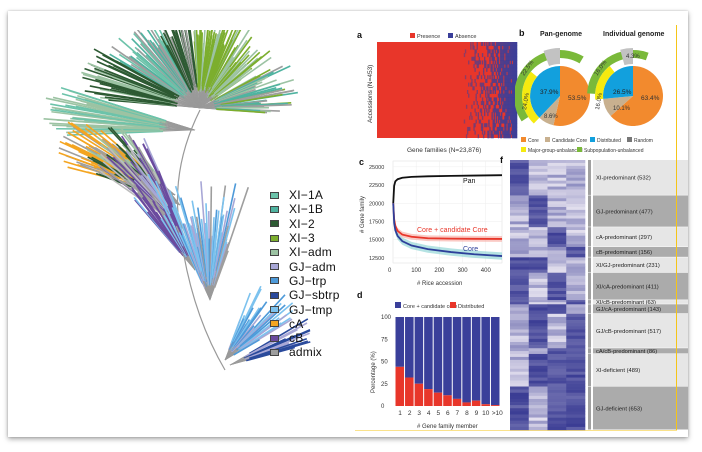 The width and height of the screenshot is (702, 452). Describe the element at coordinates (549, 92) in the screenshot. I see `label-distributed: 37.9%` at that location.